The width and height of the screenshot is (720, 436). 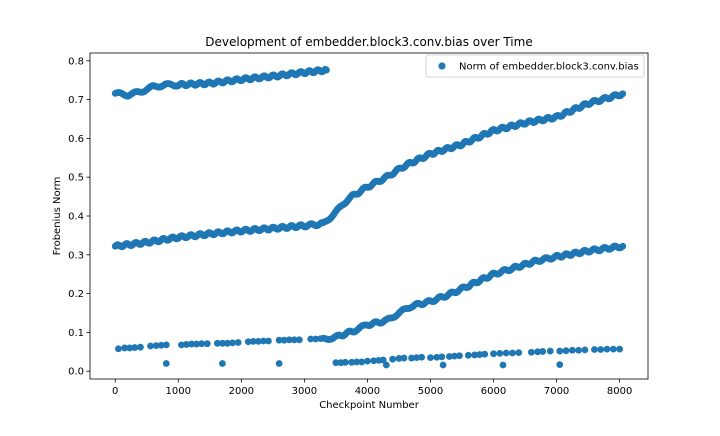 I want to click on x-tick-label: 5000, so click(x=430, y=391).